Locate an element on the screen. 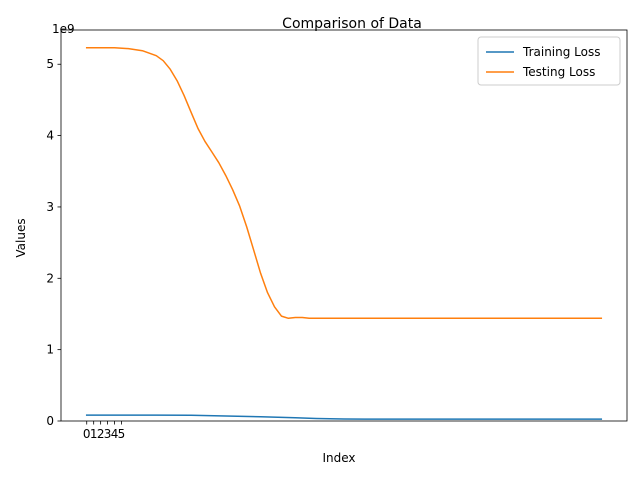 The width and height of the screenshot is (640, 480). legend-label-0: Training Loss is located at coordinates (561, 52).